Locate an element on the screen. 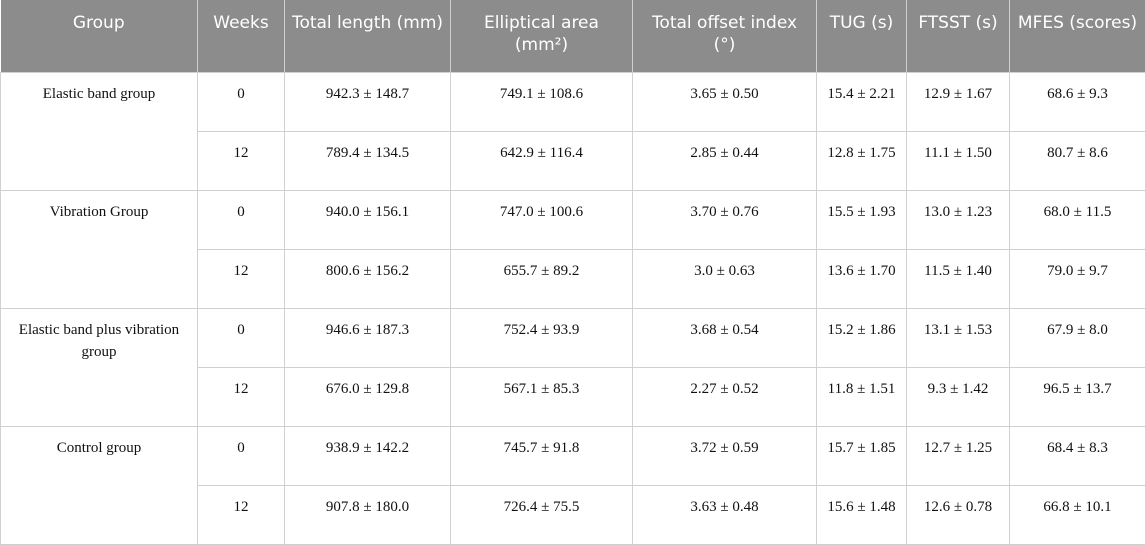 The height and width of the screenshot is (545, 1145). value-cell: 11.5 ± 1.40 is located at coordinates (958, 278).